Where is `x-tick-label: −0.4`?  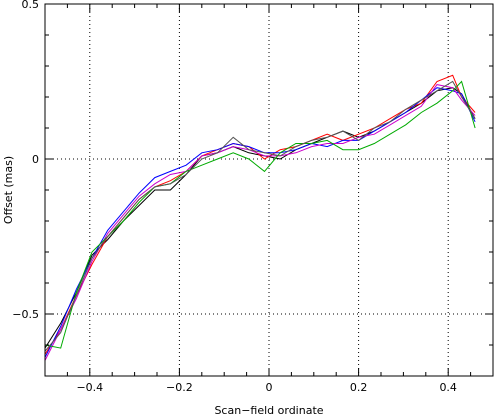
x-tick-label: −0.4 is located at coordinates (89, 387).